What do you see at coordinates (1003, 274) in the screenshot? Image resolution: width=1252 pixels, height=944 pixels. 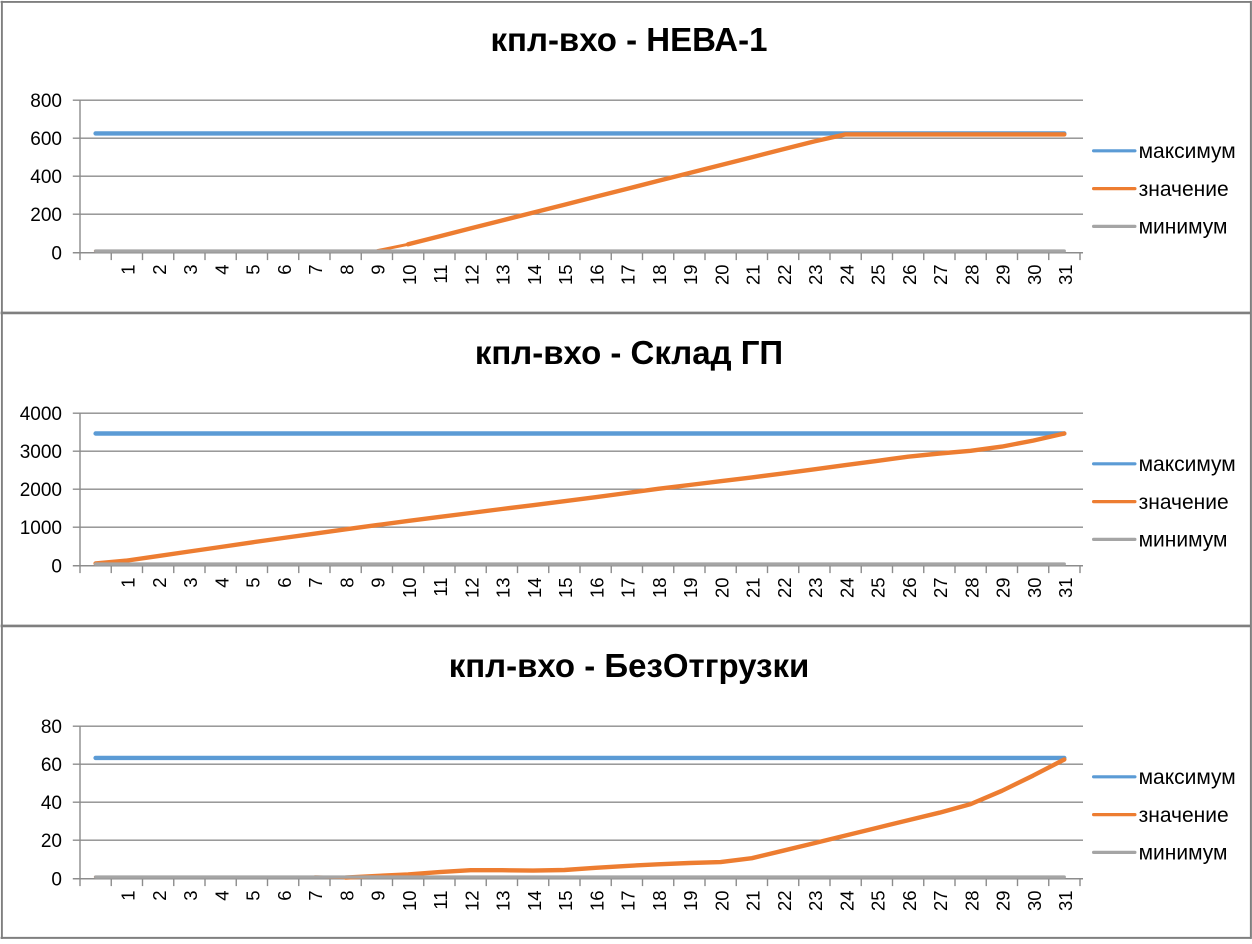 I see `svg-text: 29` at bounding box center [1003, 274].